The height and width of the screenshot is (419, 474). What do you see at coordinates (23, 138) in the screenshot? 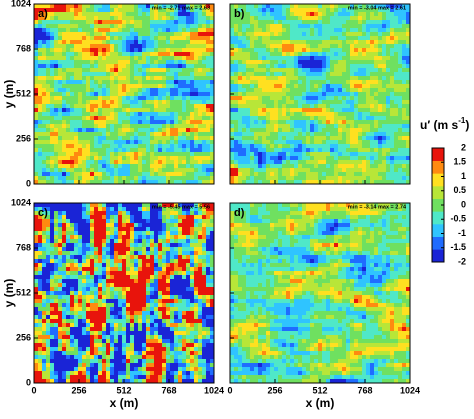
I see `y-tick-label: 256` at bounding box center [23, 138].